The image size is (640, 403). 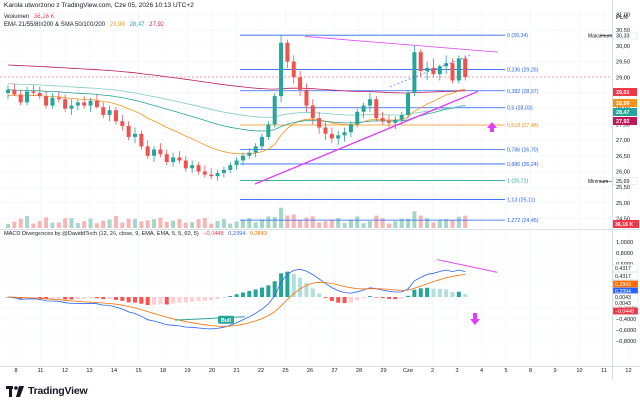 I want to click on volume-tag-label: 36,16 K, so click(x=624, y=225).